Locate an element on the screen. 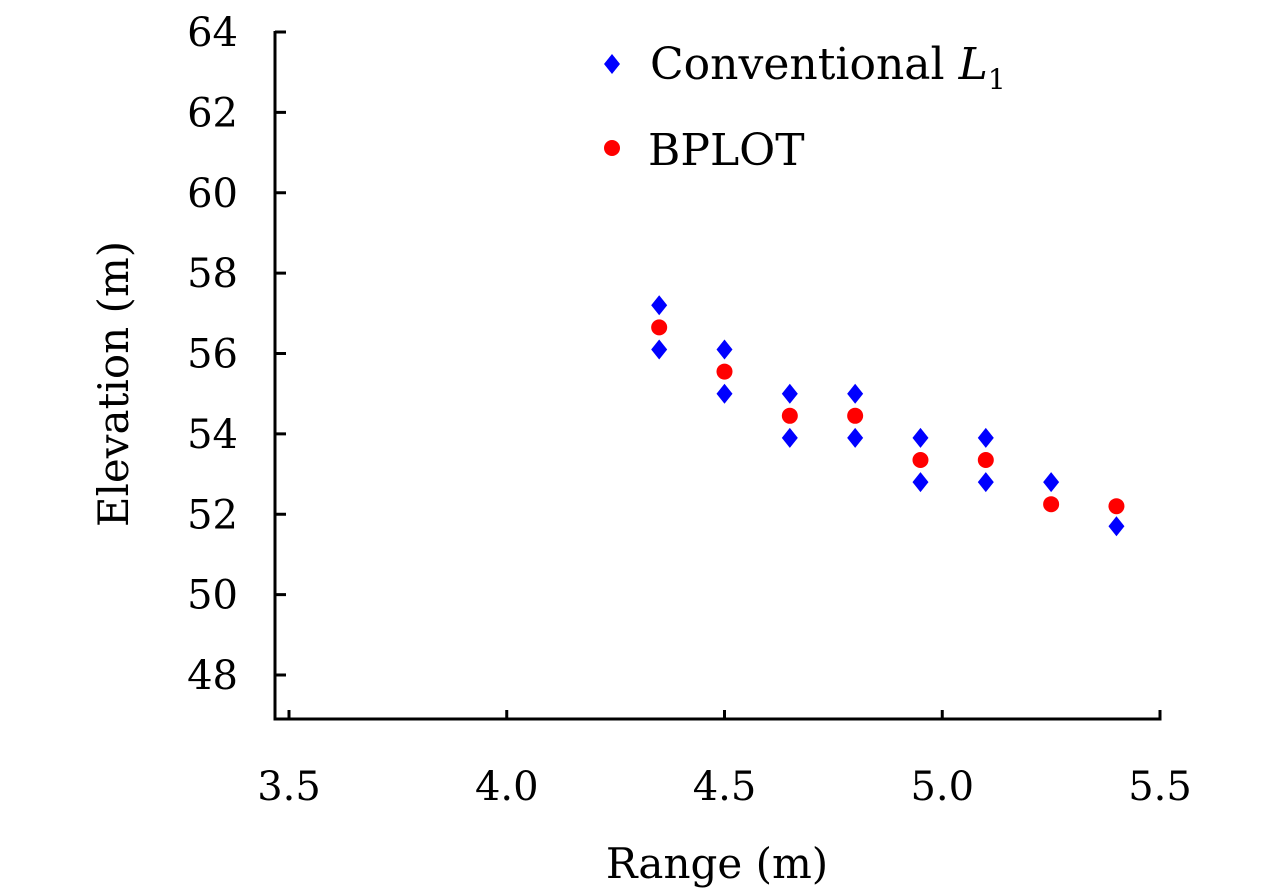  legend-diamond-icon is located at coordinates (612, 64).